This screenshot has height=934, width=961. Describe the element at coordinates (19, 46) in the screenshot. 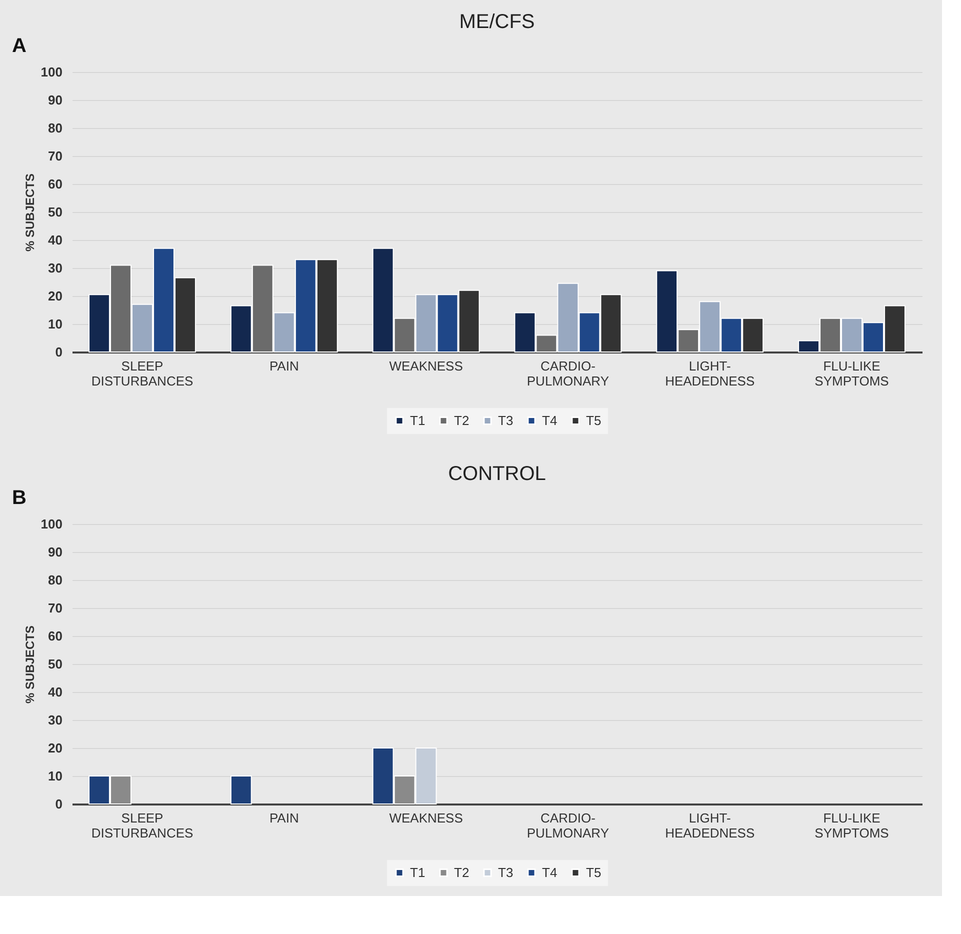

I see `text: A` at that location.